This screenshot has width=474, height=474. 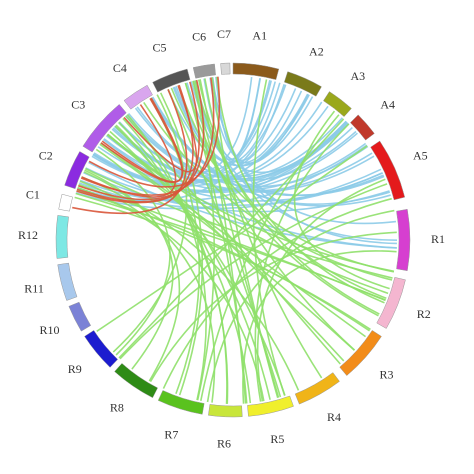 I want to click on chromosome-label: A5, so click(x=420, y=155).